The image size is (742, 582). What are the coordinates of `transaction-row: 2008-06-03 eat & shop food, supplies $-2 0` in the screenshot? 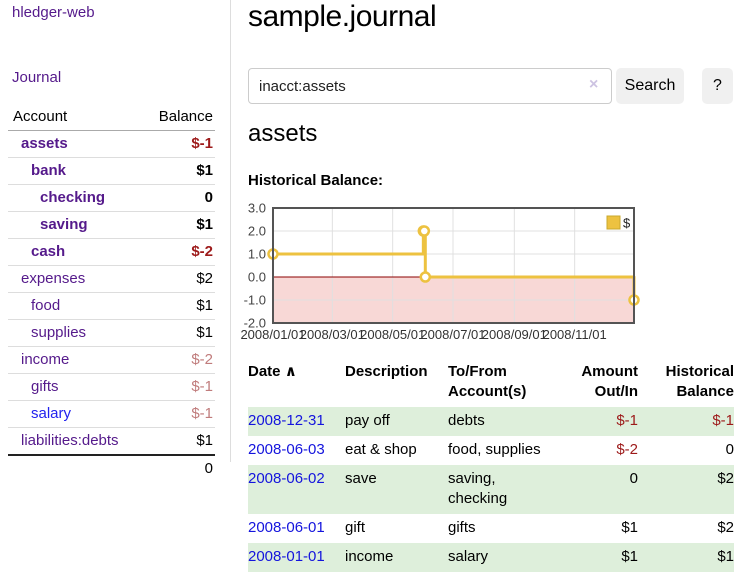 It's located at (491, 450).